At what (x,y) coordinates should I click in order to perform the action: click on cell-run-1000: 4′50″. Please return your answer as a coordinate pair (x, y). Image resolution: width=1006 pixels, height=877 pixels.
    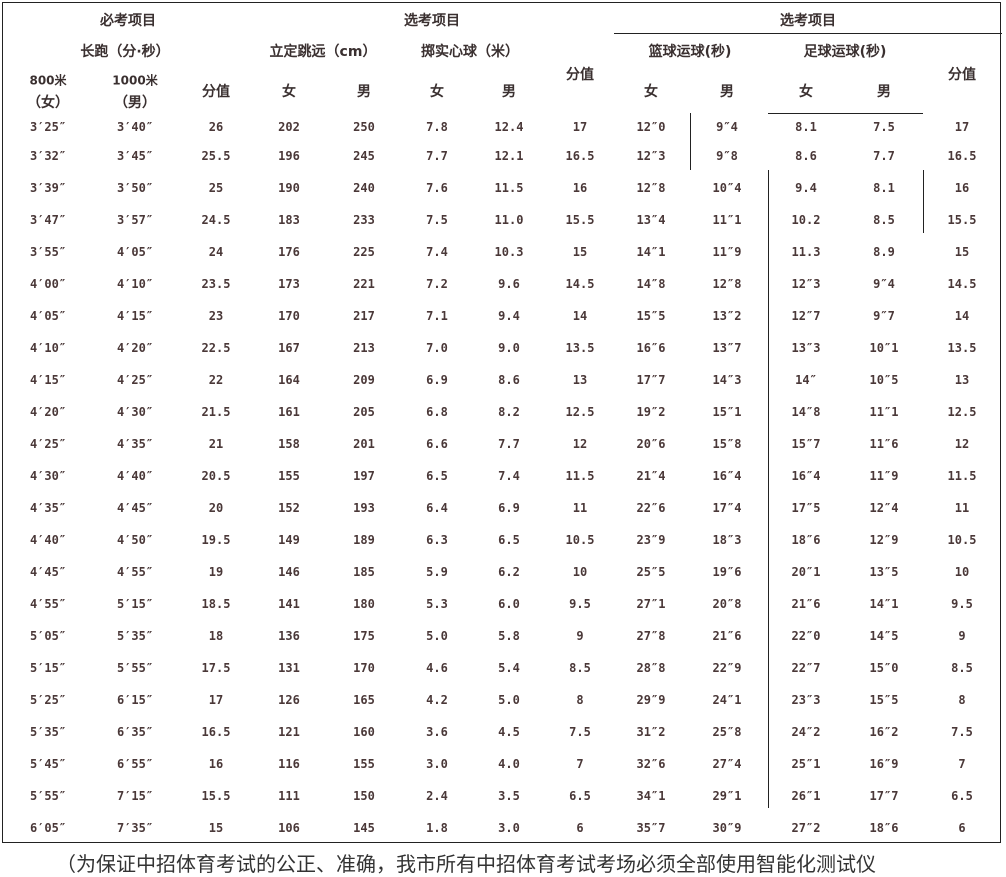
    Looking at the image, I should click on (135, 540).